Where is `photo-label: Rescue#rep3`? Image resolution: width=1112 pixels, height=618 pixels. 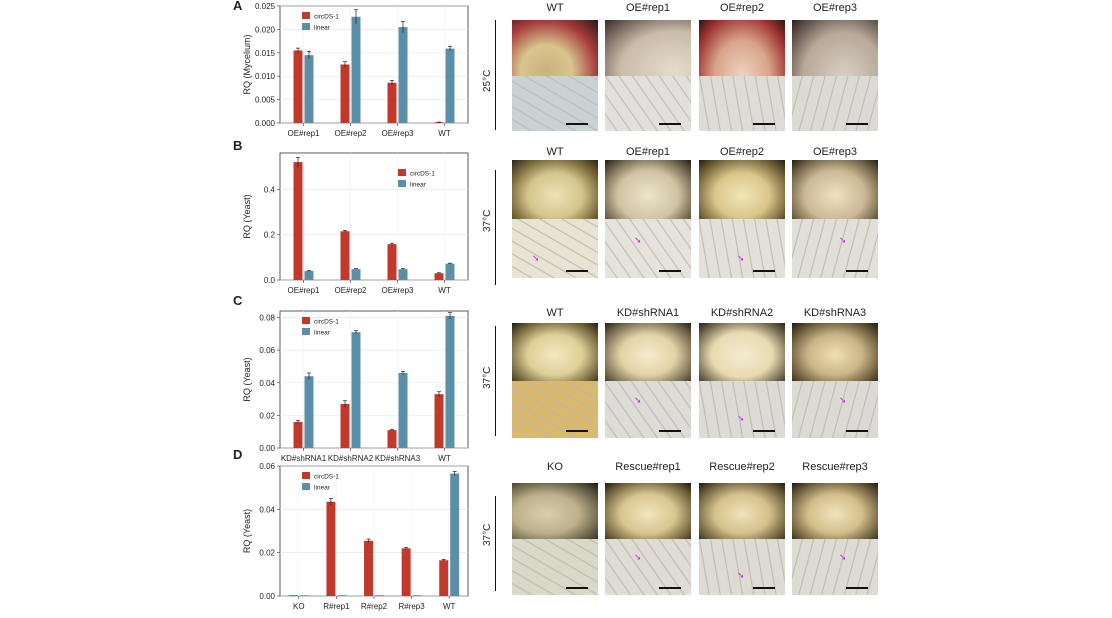
photo-label: Rescue#rep3 is located at coordinates (835, 467).